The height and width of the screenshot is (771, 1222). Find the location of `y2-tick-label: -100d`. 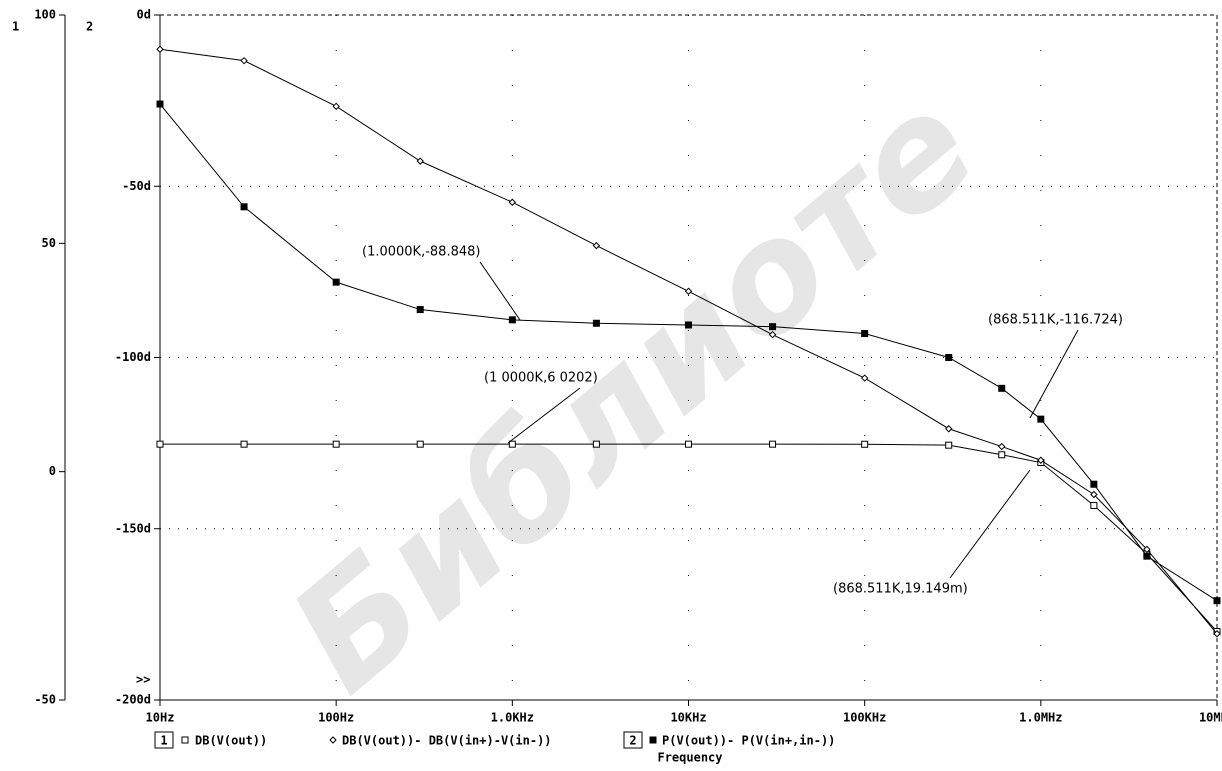

y2-tick-label: -100d is located at coordinates (133, 357).